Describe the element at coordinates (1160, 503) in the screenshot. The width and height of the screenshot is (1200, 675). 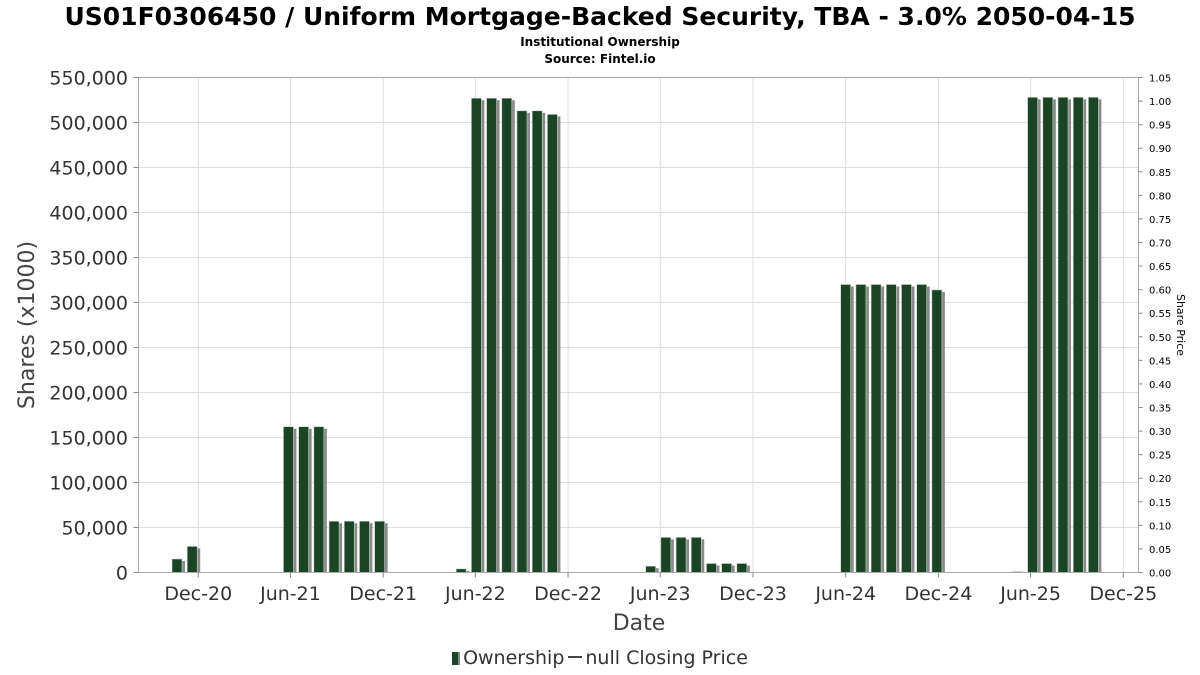
I see `y2-tick-label: 0.15` at that location.